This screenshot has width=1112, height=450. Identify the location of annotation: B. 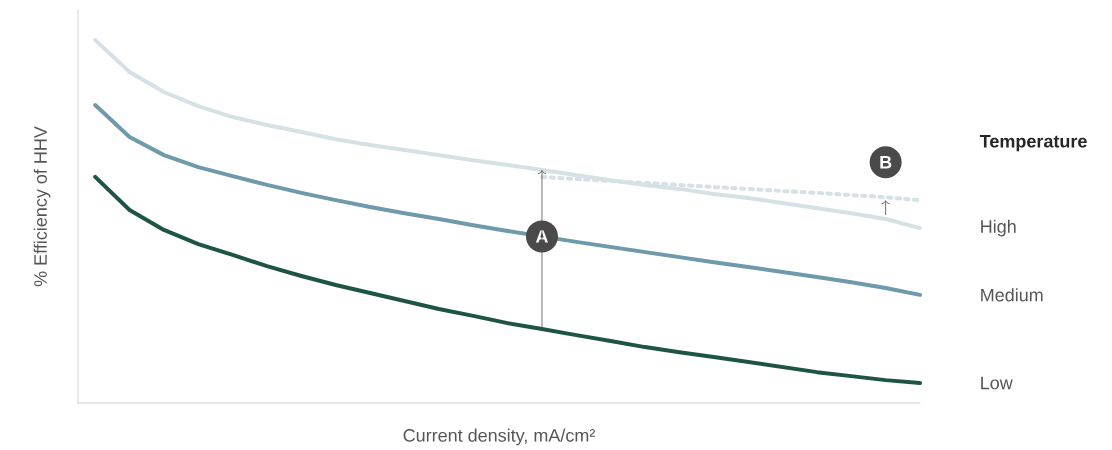
(886, 162).